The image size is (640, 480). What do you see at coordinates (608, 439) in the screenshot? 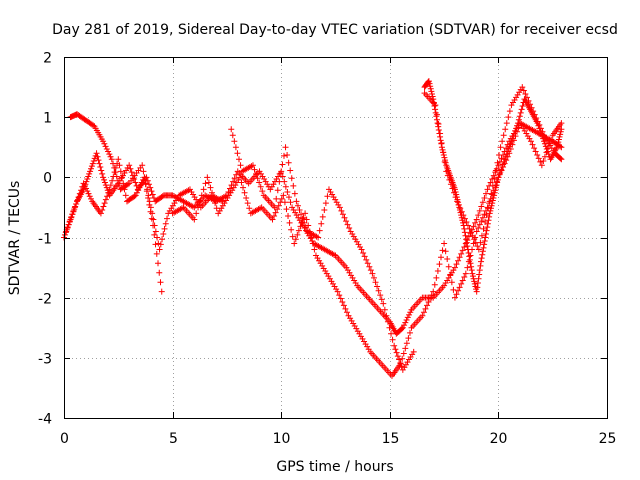
I see `x-tick-label: 25` at bounding box center [608, 439].